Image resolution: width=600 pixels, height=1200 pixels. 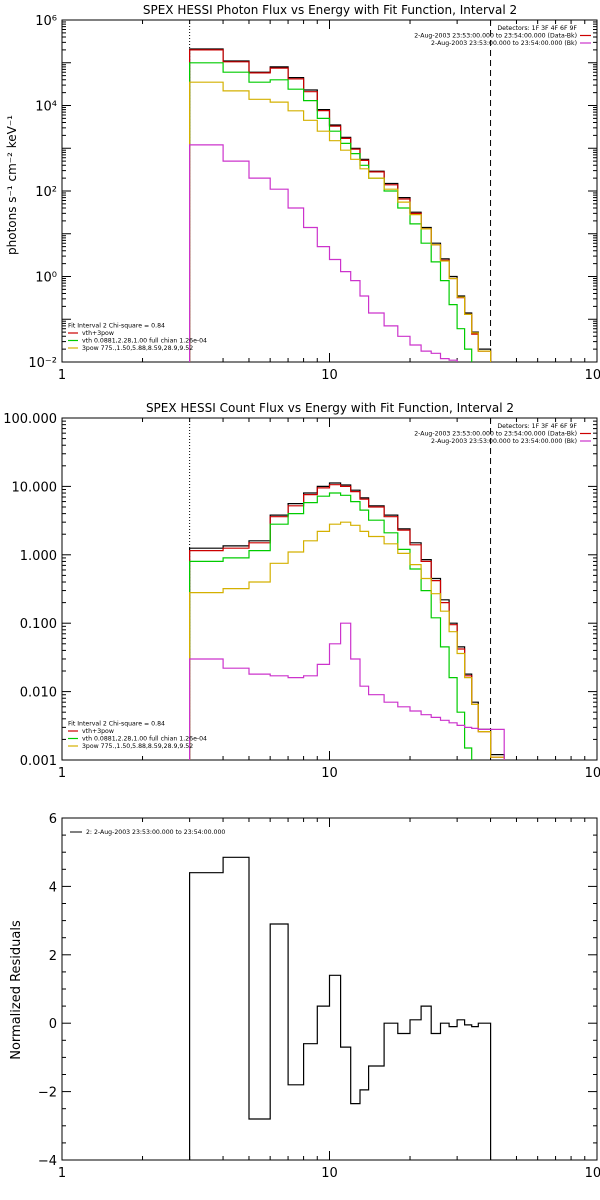 What do you see at coordinates (35, 487) in the screenshot?
I see `count-y-tick-label: 10.000` at bounding box center [35, 487].